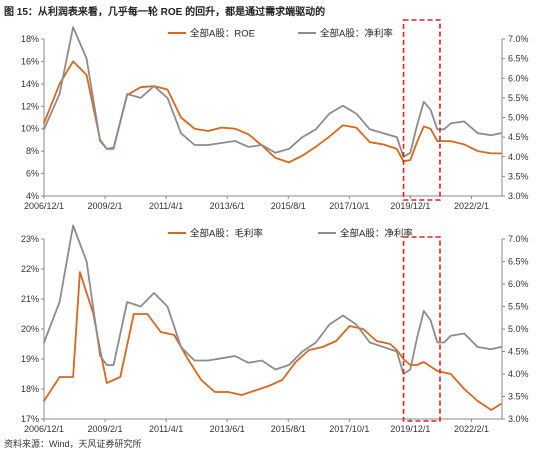 This screenshot has height=453, width=550. What do you see at coordinates (30, 84) in the screenshot?
I see `left-tick-label: 14%` at bounding box center [30, 84].